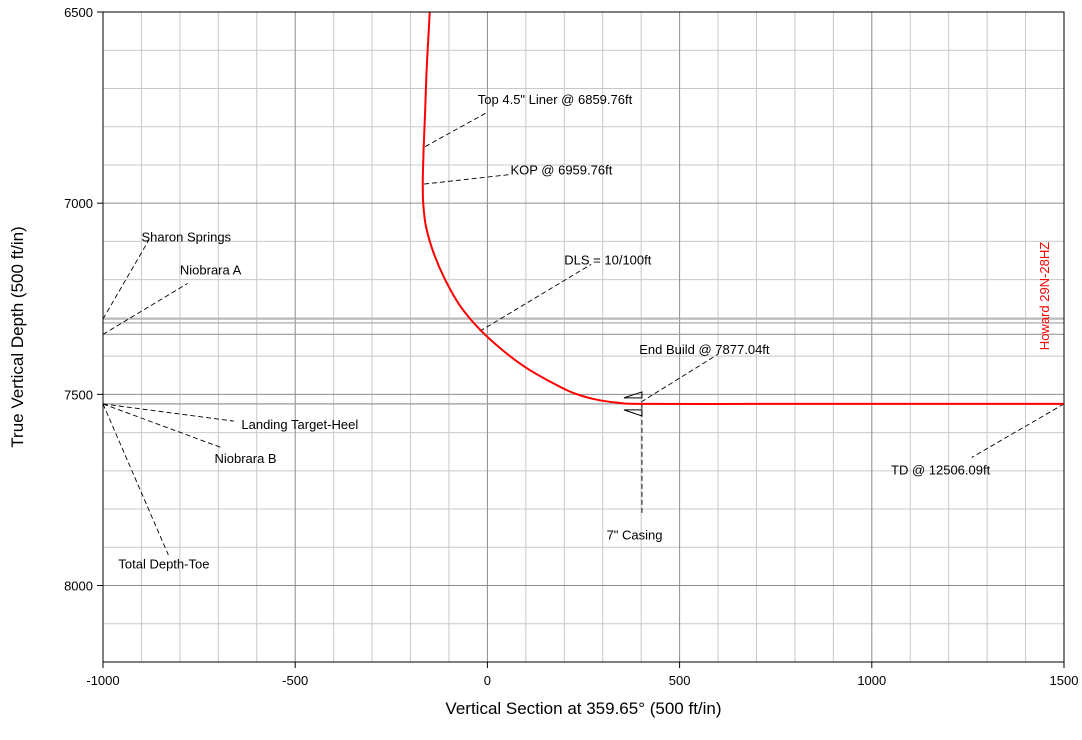 The height and width of the screenshot is (740, 1082). I want to click on x-tick-label: 500, so click(680, 680).